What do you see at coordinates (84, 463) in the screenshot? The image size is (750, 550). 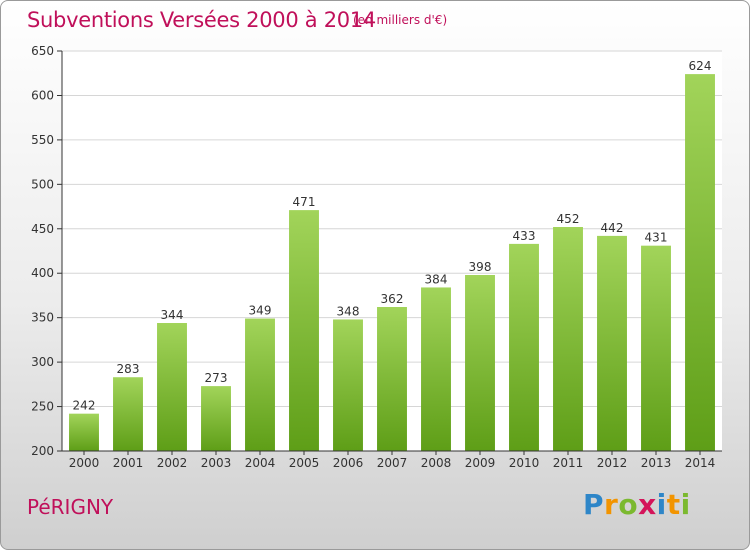 I see `x-tick-label: 2000` at bounding box center [84, 463].